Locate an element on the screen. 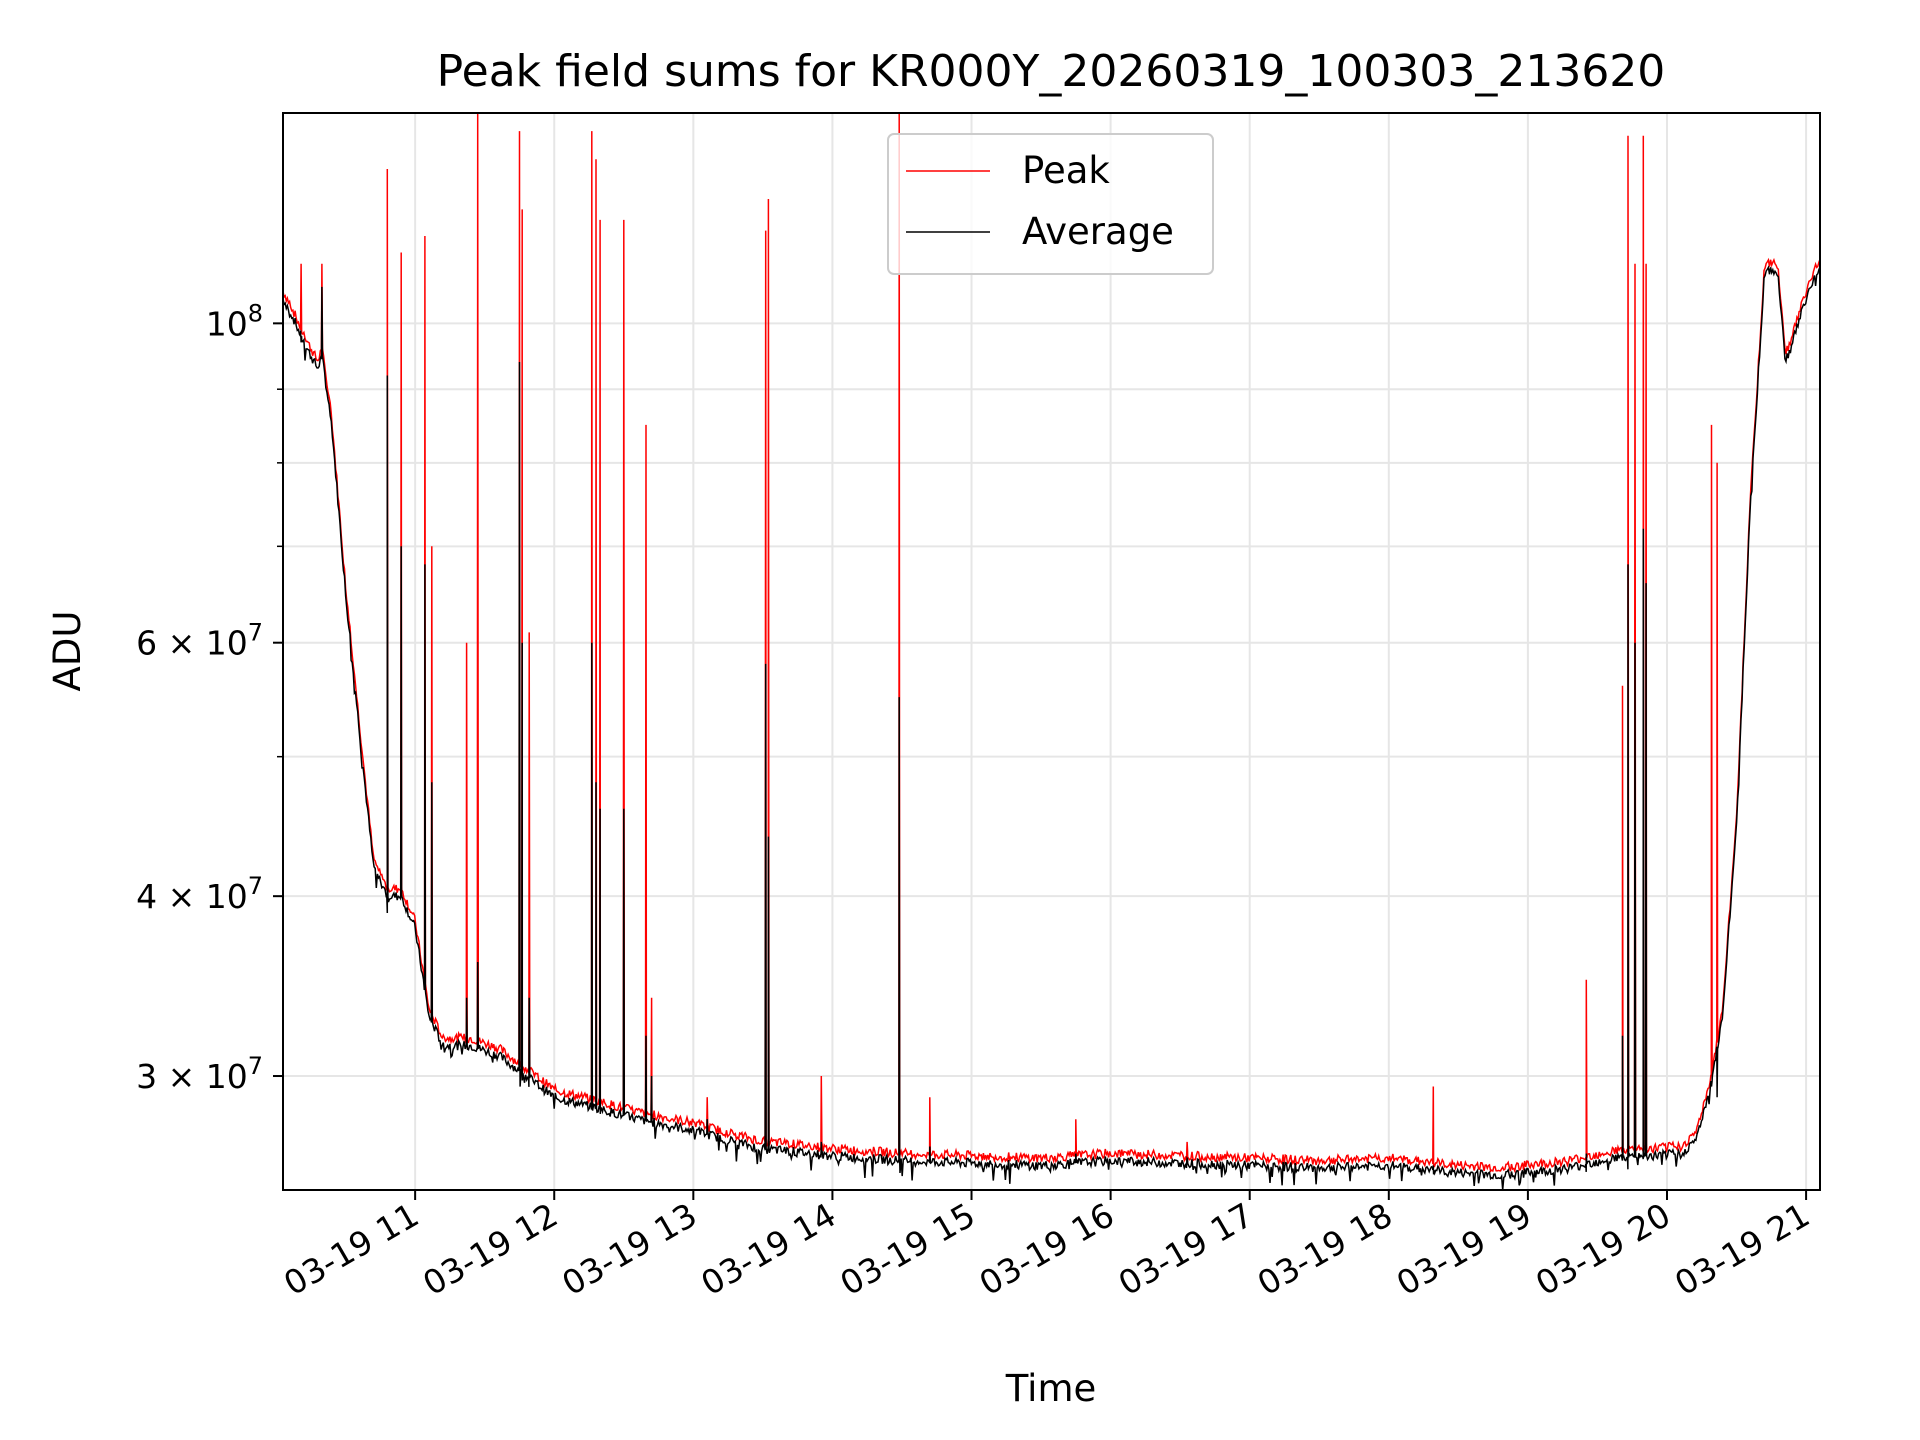 The height and width of the screenshot is (1440, 1920). y-tick-label: 6 × 107 is located at coordinates (199, 641).